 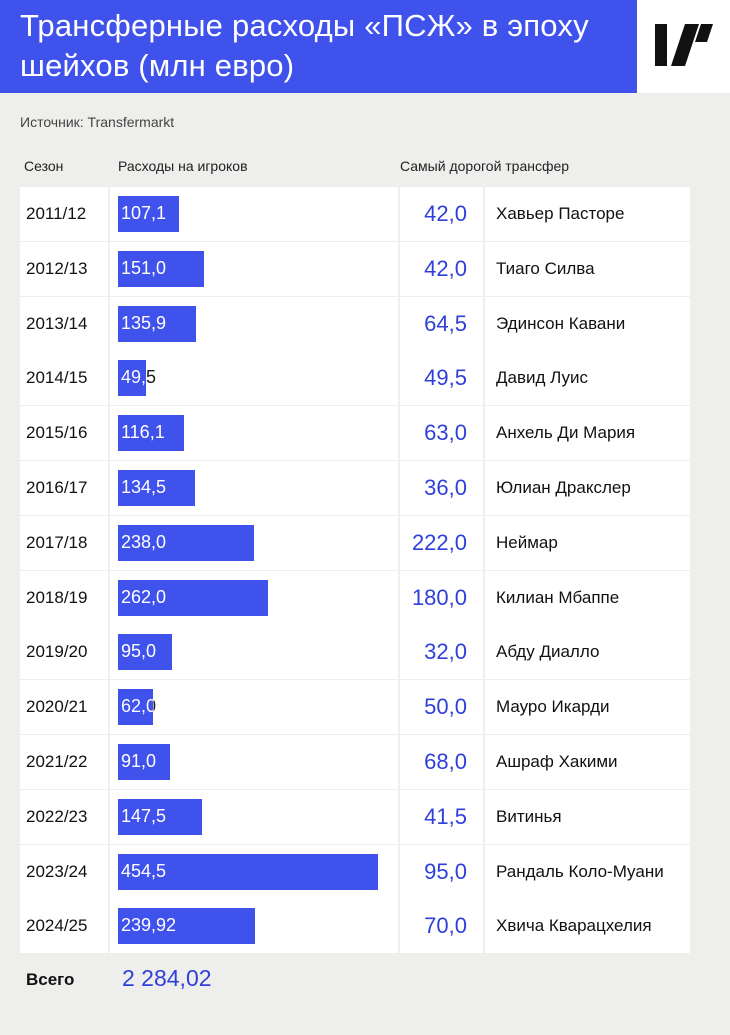 What do you see at coordinates (139, 761) in the screenshot?
I see `spending-value-label: 91,0` at bounding box center [139, 761].